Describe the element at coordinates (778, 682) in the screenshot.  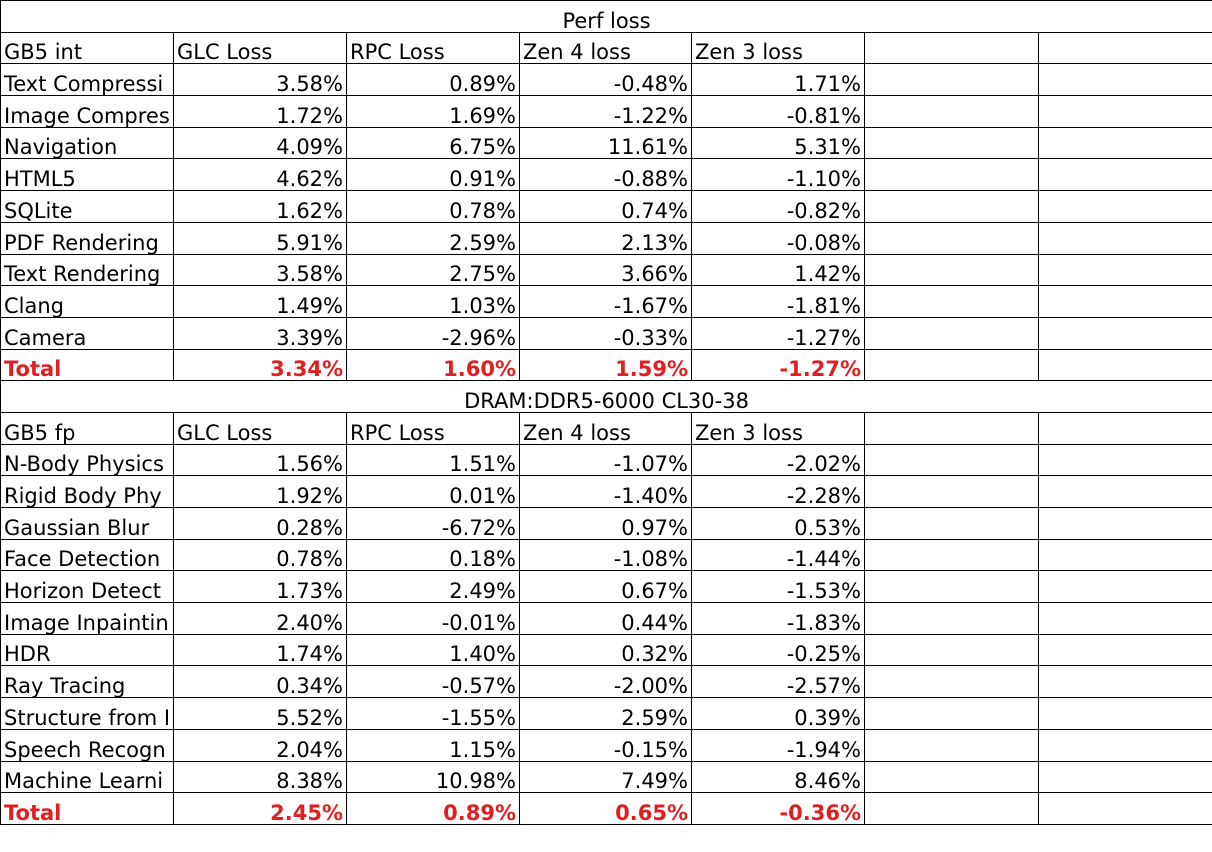
I see `value-cell: -2.57%` at that location.